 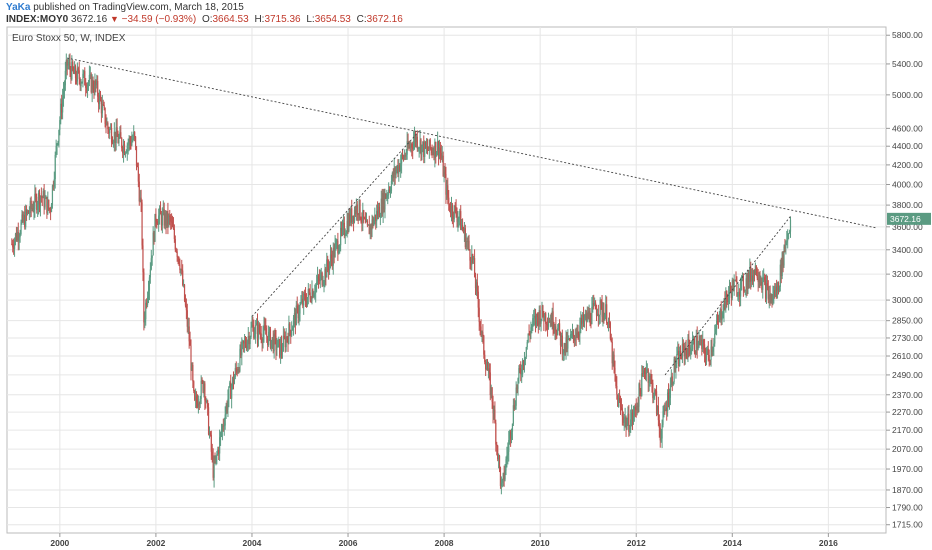 What do you see at coordinates (230, 19) in the screenshot?
I see `open-value: 3664.53` at bounding box center [230, 19].